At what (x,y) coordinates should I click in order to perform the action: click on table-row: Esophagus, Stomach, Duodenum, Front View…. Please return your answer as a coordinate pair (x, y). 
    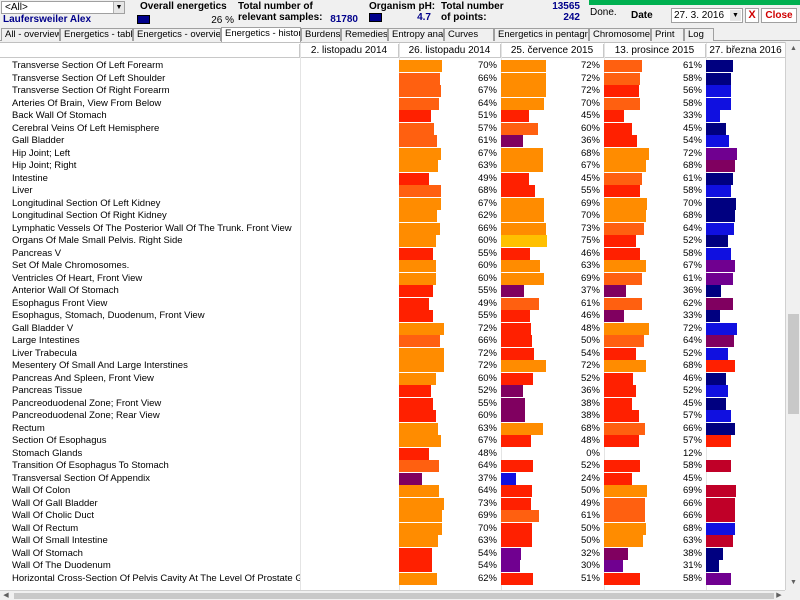
    Looking at the image, I should click on (392, 316).